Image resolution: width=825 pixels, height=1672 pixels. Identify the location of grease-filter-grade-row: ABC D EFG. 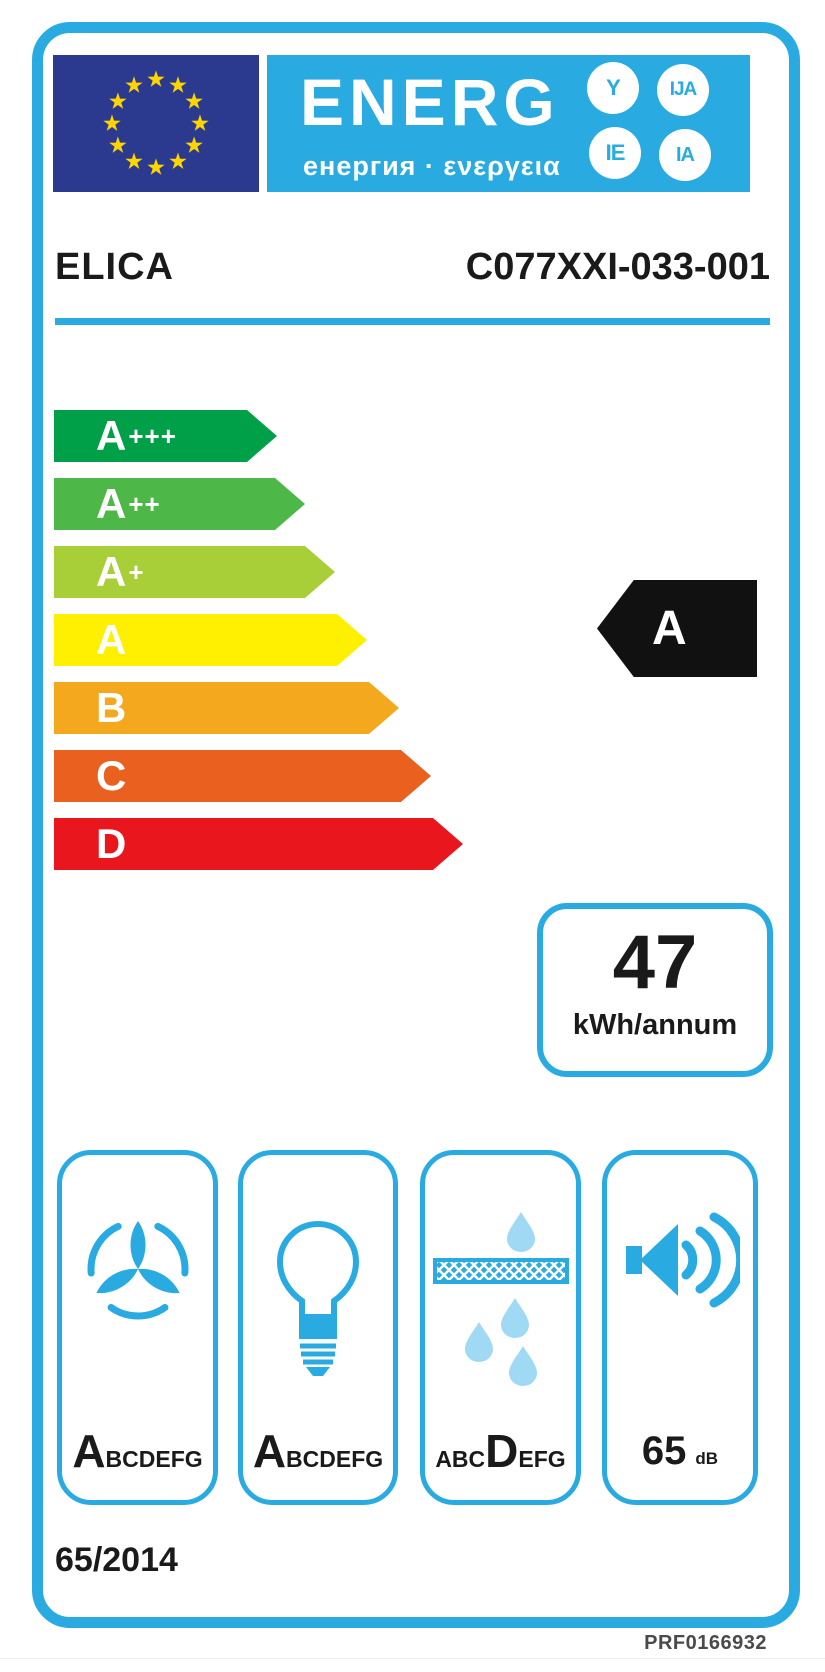
(500, 1451).